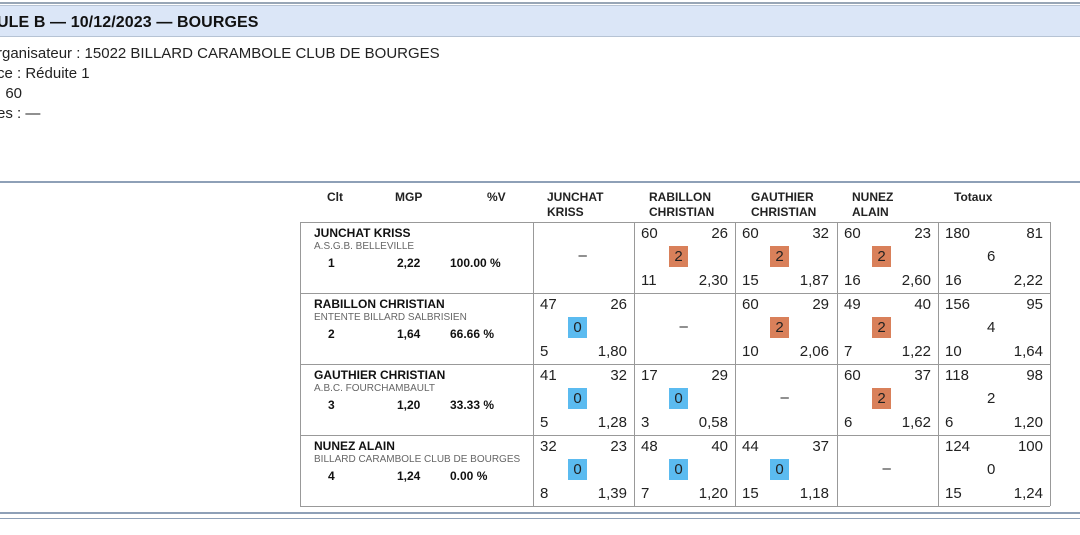 The width and height of the screenshot is (1080, 535). What do you see at coordinates (991, 398) in the screenshot?
I see `total-match-points: 2` at bounding box center [991, 398].